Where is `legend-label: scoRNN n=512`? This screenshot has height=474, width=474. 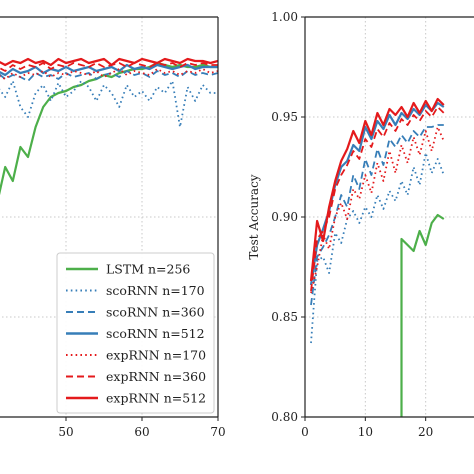
legend-label: scoRNN n=512 is located at coordinates (155, 333).